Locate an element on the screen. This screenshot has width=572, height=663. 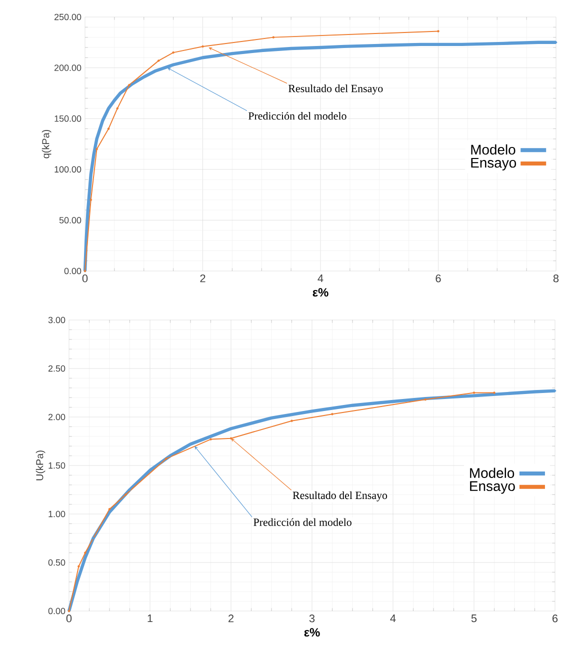
y-axis-title: U(kPa) is located at coordinates (41, 465).